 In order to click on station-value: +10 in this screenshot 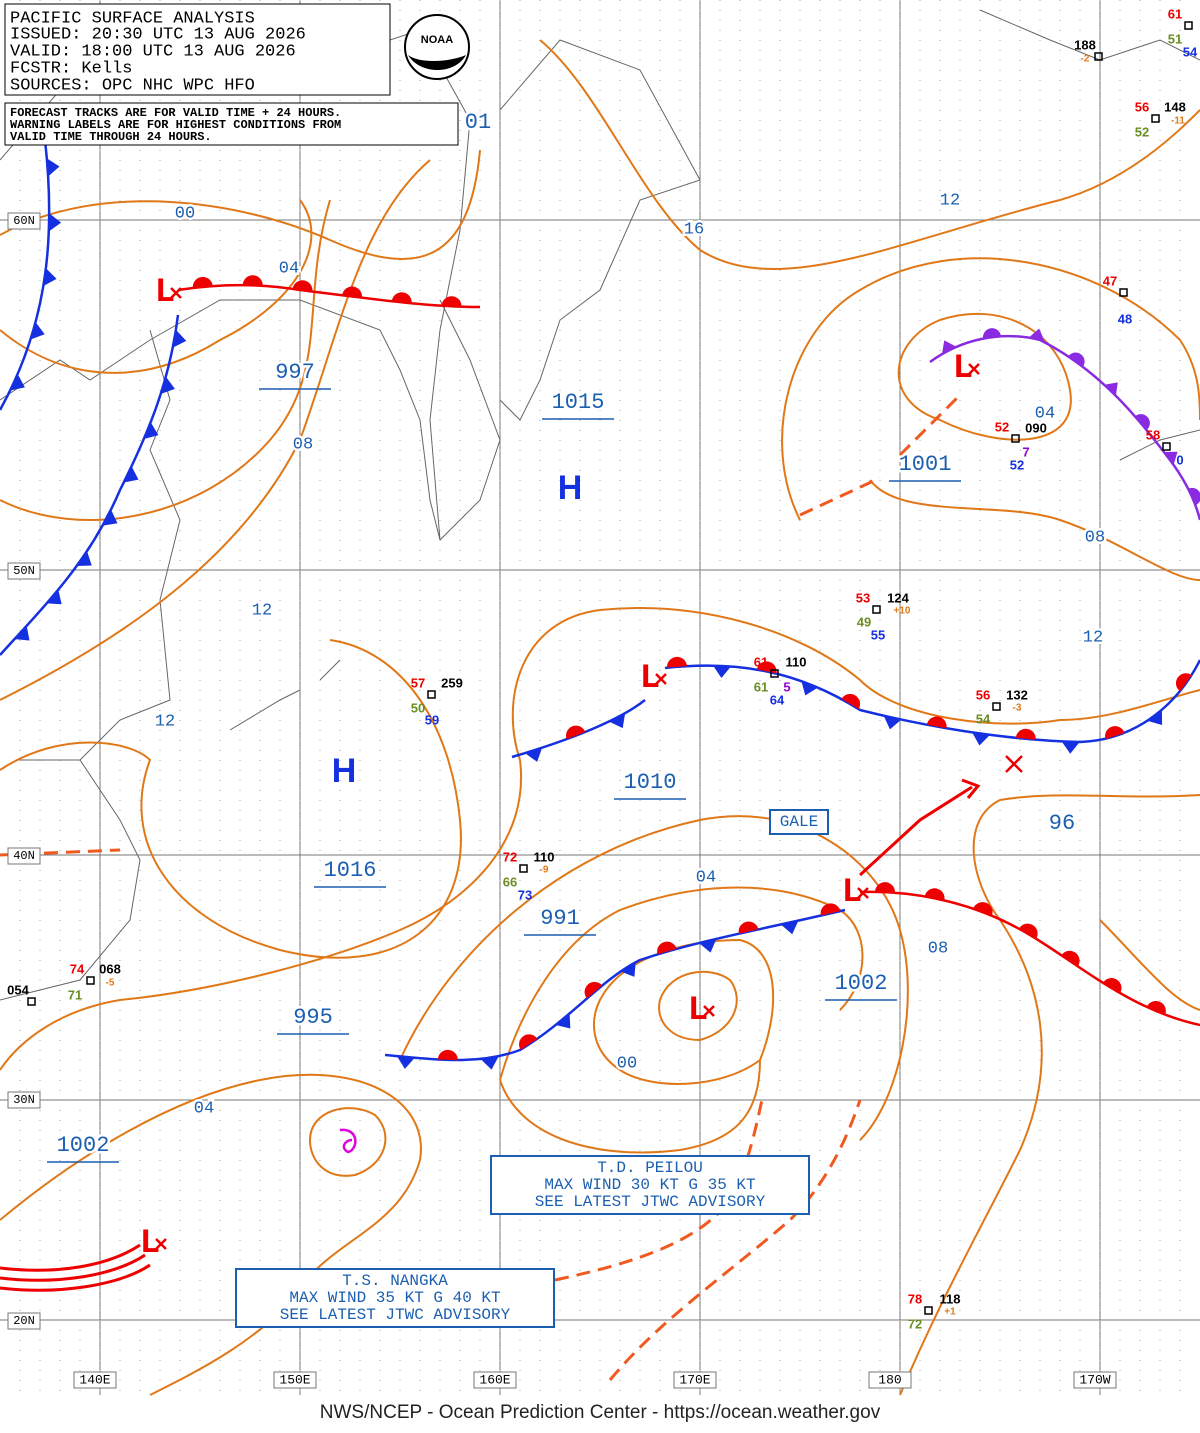, I will do `click(902, 611)`.